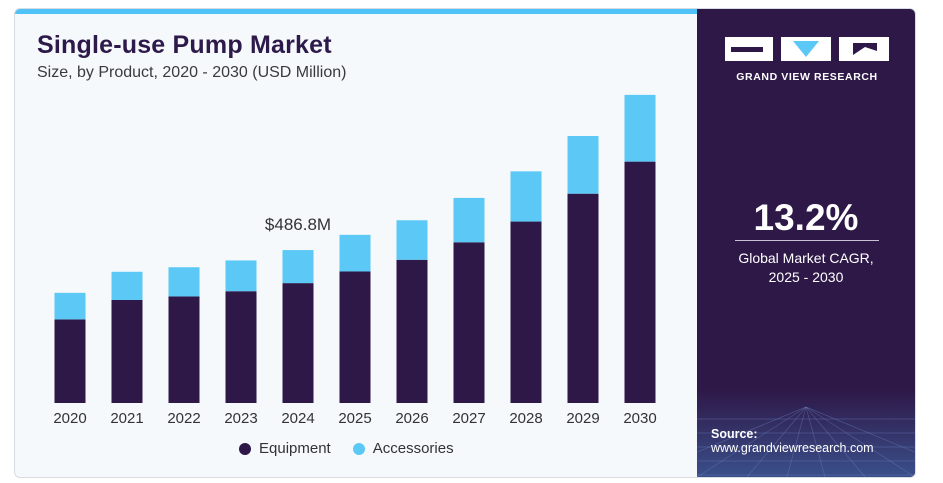 The width and height of the screenshot is (943, 483). Describe the element at coordinates (297, 418) in the screenshot. I see `x-tick-label: 2024` at that location.